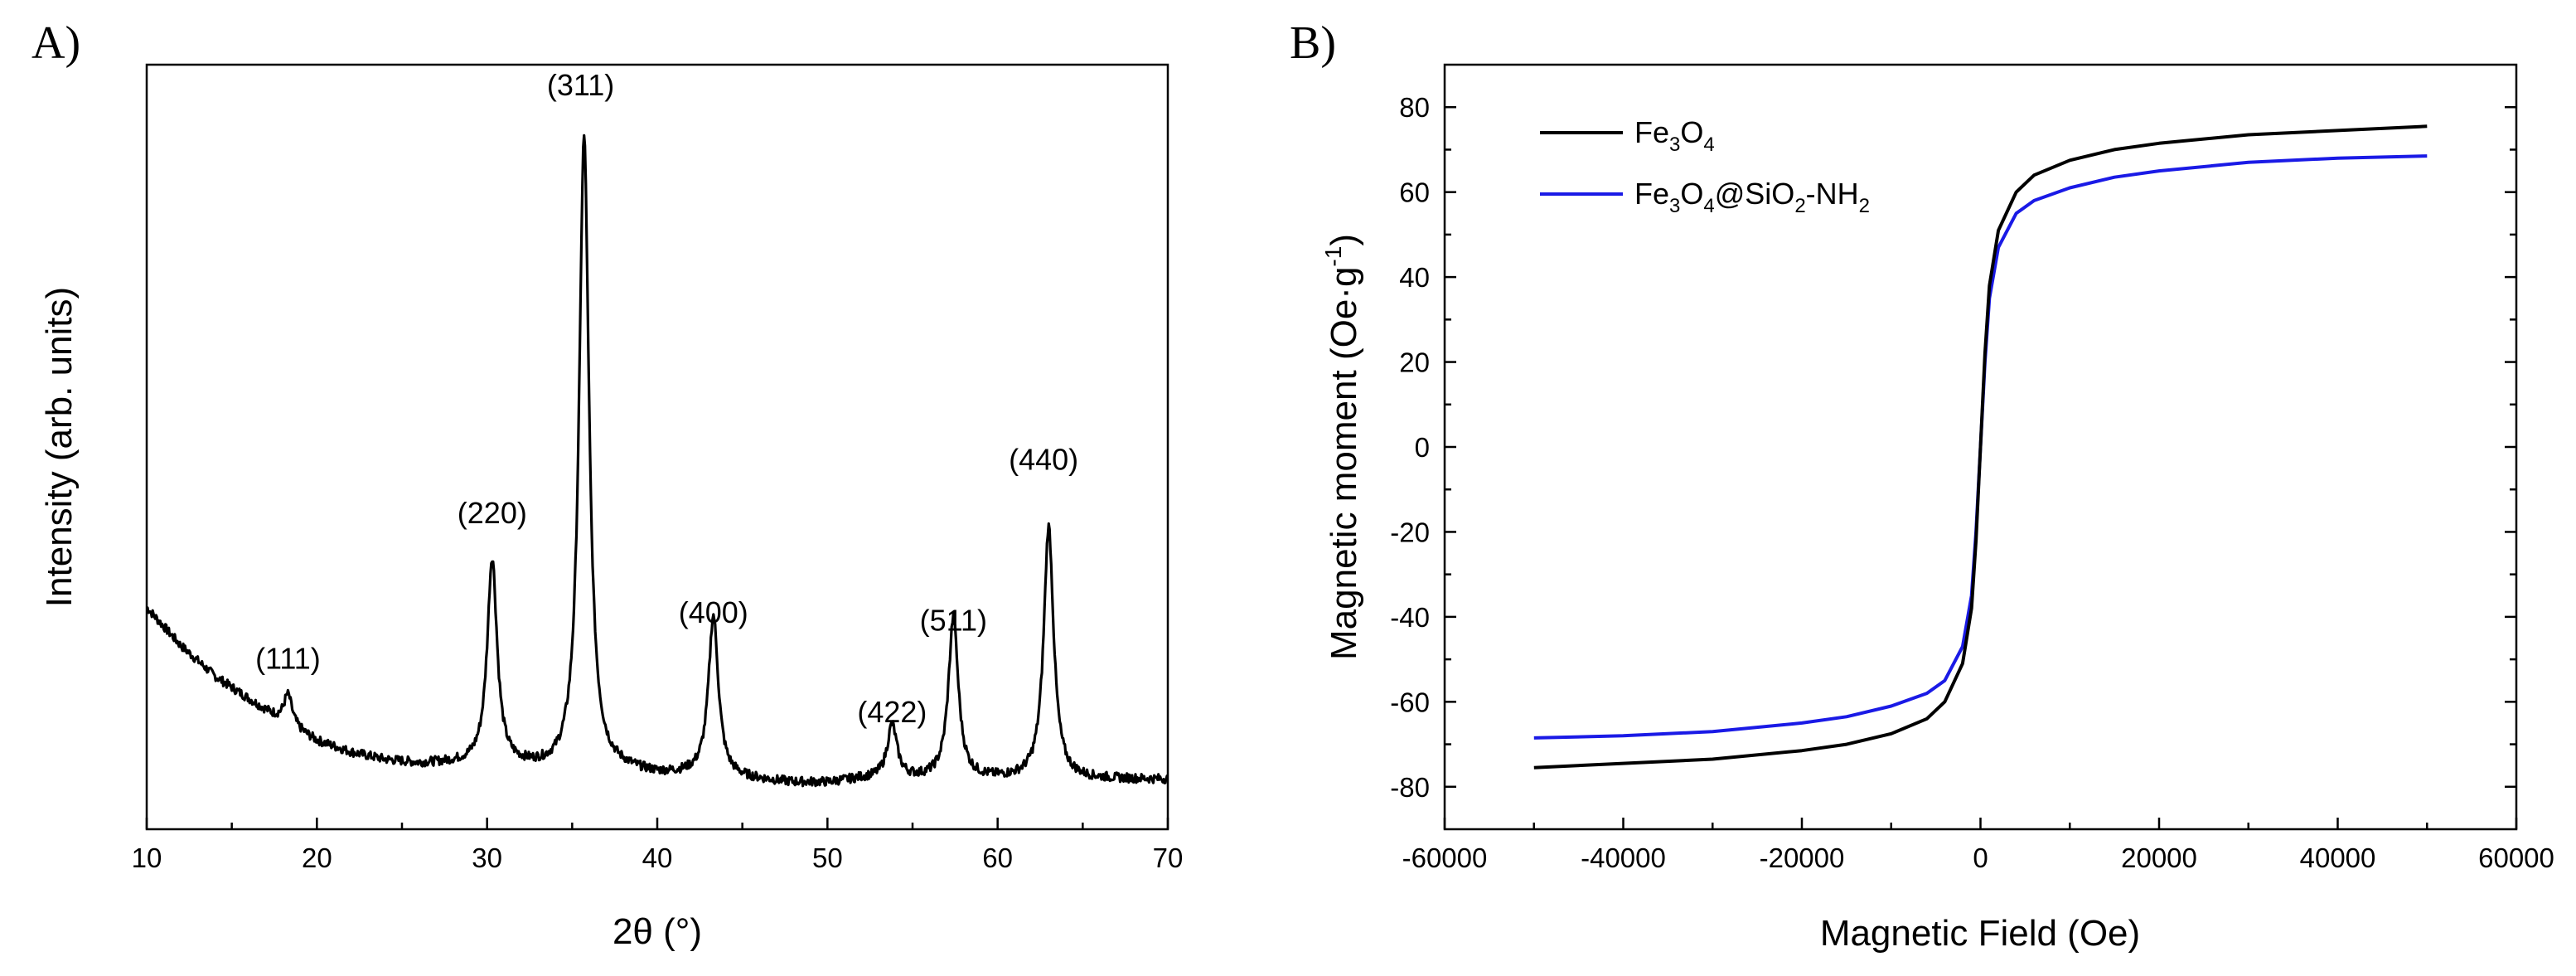  What do you see at coordinates (2338, 858) in the screenshot?
I see `mag-x-tick-label: 40000` at bounding box center [2338, 858].